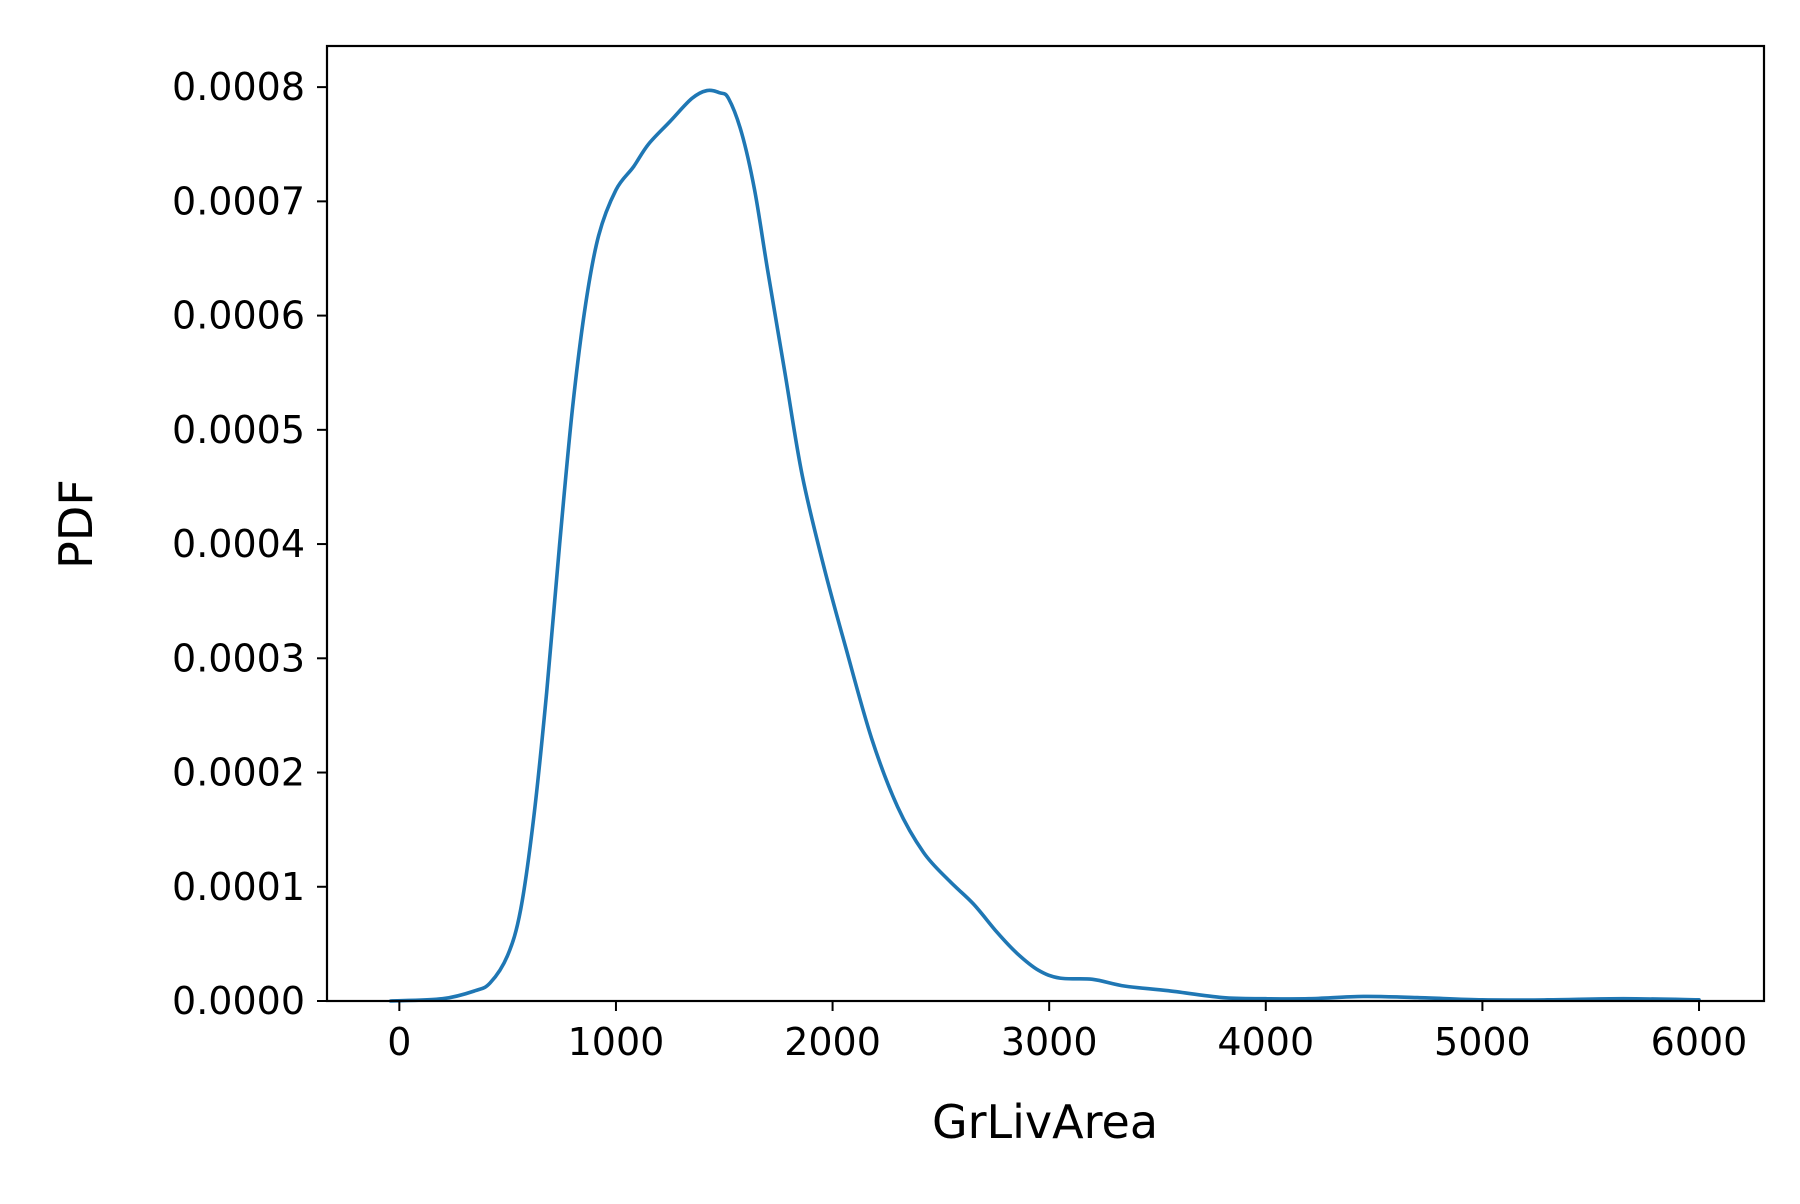  What do you see at coordinates (76, 524) in the screenshot?
I see `y-axis-label: PDF` at bounding box center [76, 524].